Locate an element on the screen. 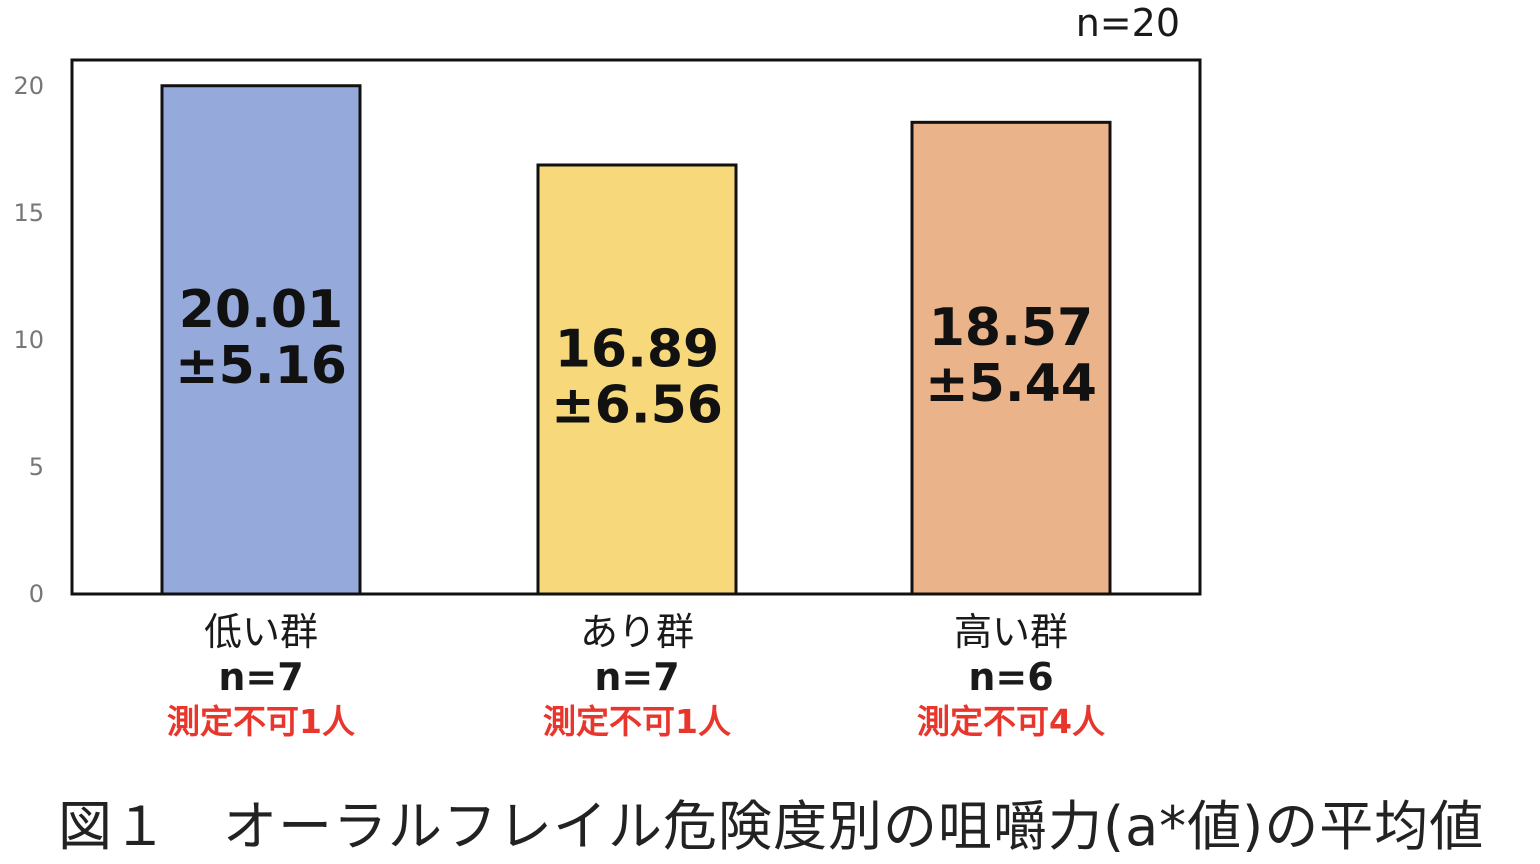  total-n-label: n=20 is located at coordinates (1128, 23).